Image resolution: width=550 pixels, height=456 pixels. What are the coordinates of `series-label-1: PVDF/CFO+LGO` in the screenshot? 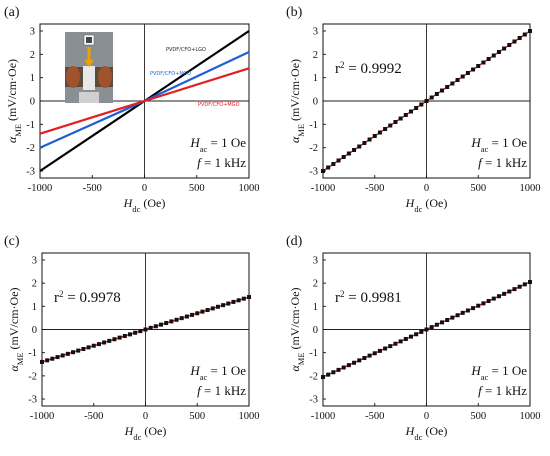 It's located at (186, 50).